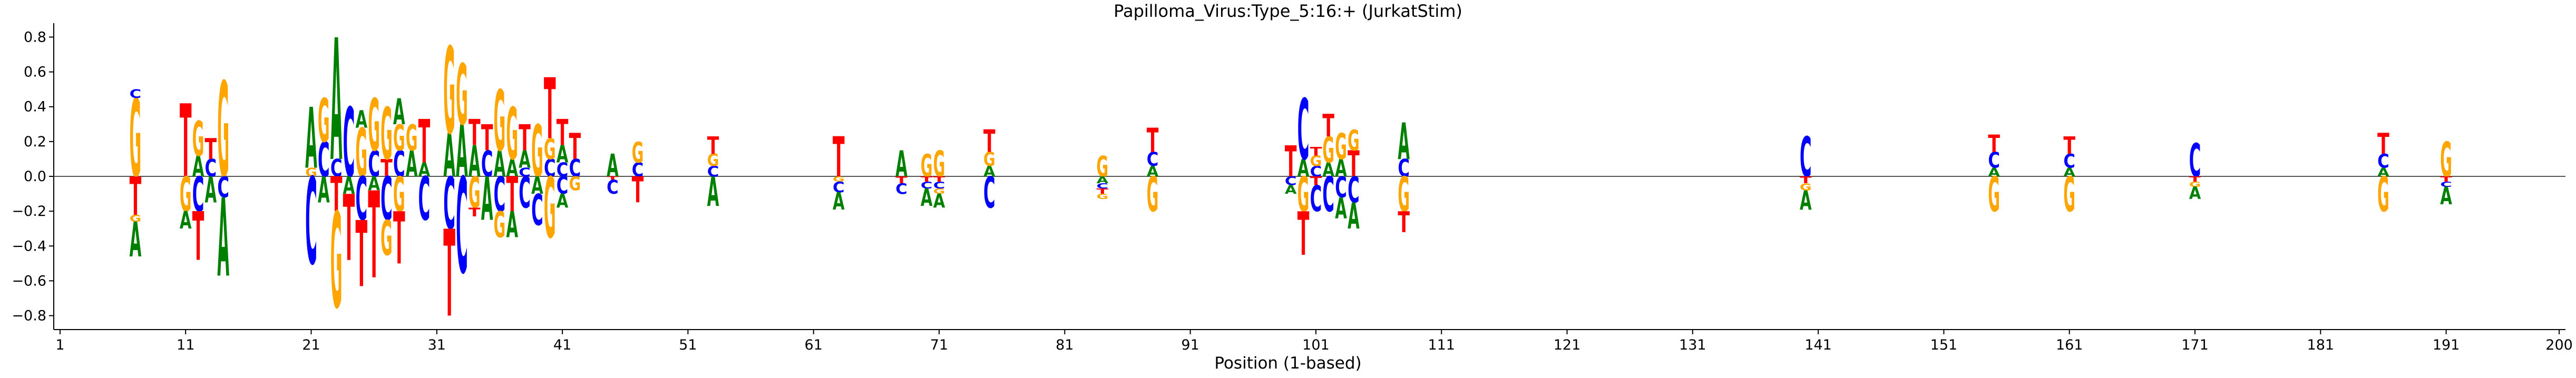 This screenshot has width=2576, height=378. Describe the element at coordinates (939, 345) in the screenshot. I see `x-tick-label: 71` at that location.